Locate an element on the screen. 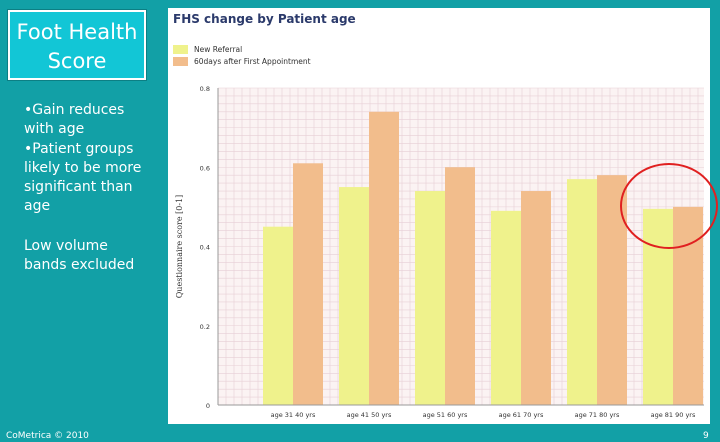 The width and height of the screenshot is (720, 442). legend-item-new-referral: New Referral is located at coordinates (242, 49).